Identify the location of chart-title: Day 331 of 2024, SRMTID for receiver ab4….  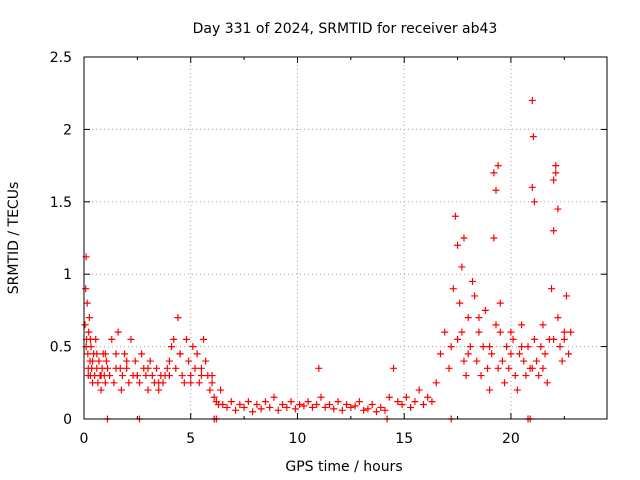
(345, 29).